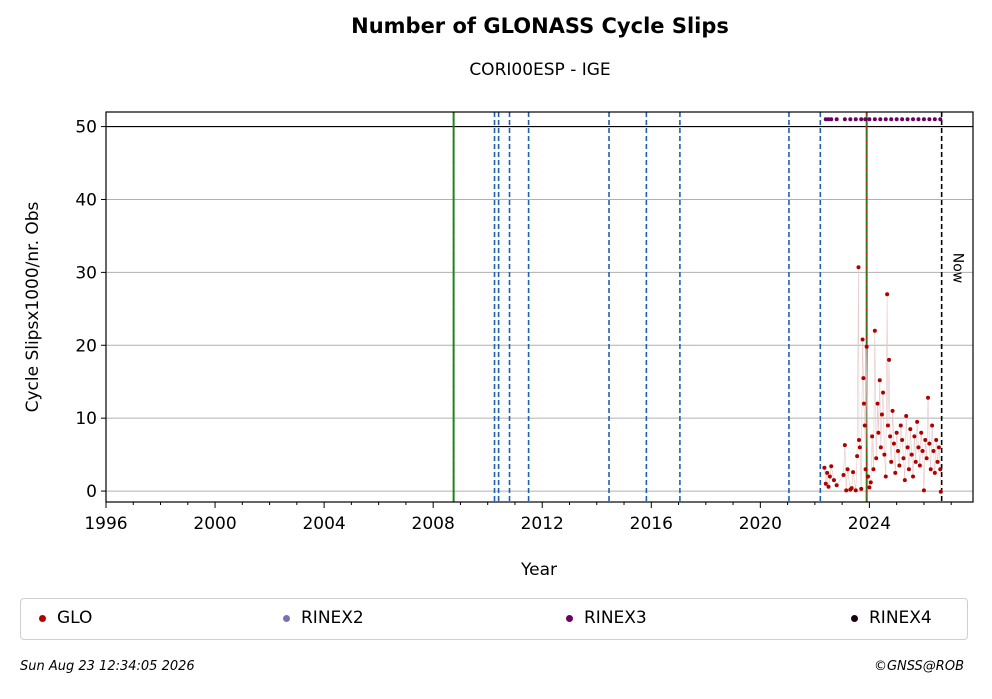  Describe the element at coordinates (883, 379) in the screenshot. I see `glo-trace` at that location.